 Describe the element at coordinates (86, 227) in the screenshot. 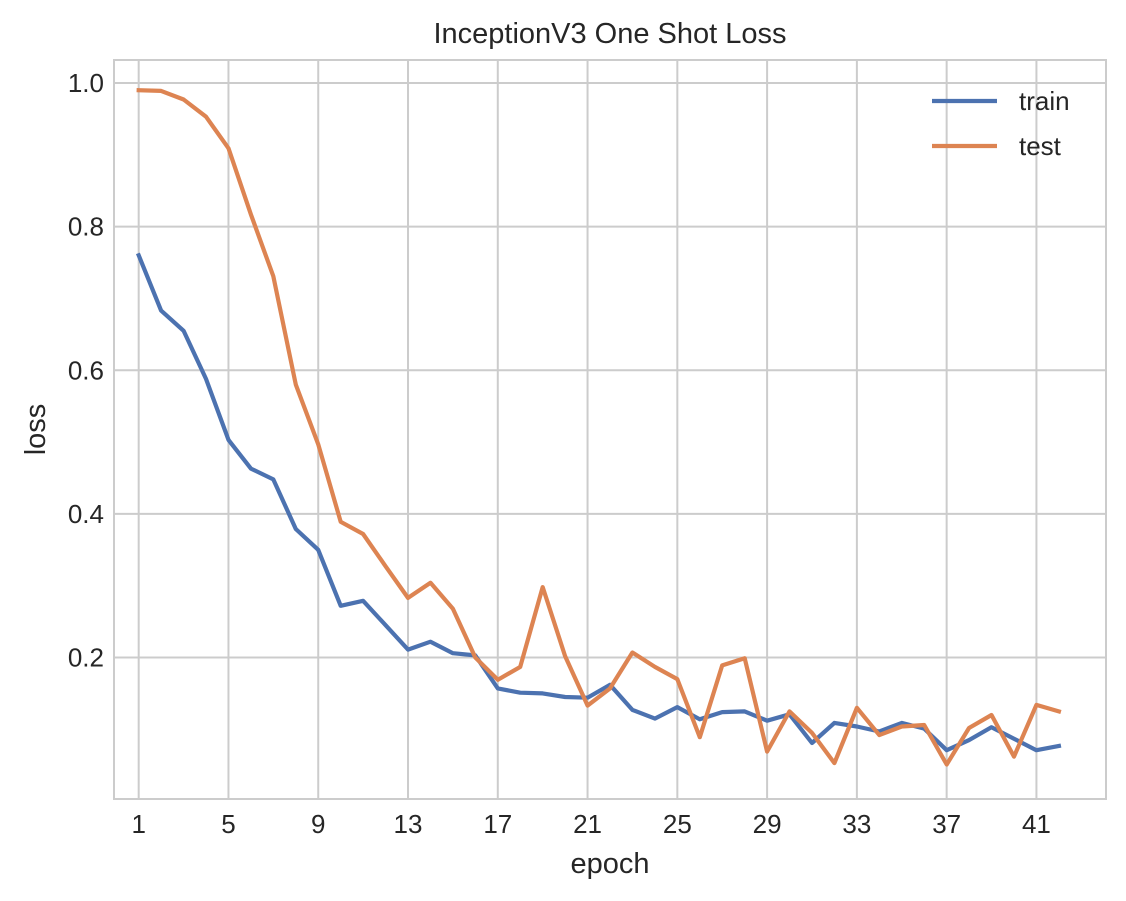

I see `y-tick-label: 0.8` at that location.